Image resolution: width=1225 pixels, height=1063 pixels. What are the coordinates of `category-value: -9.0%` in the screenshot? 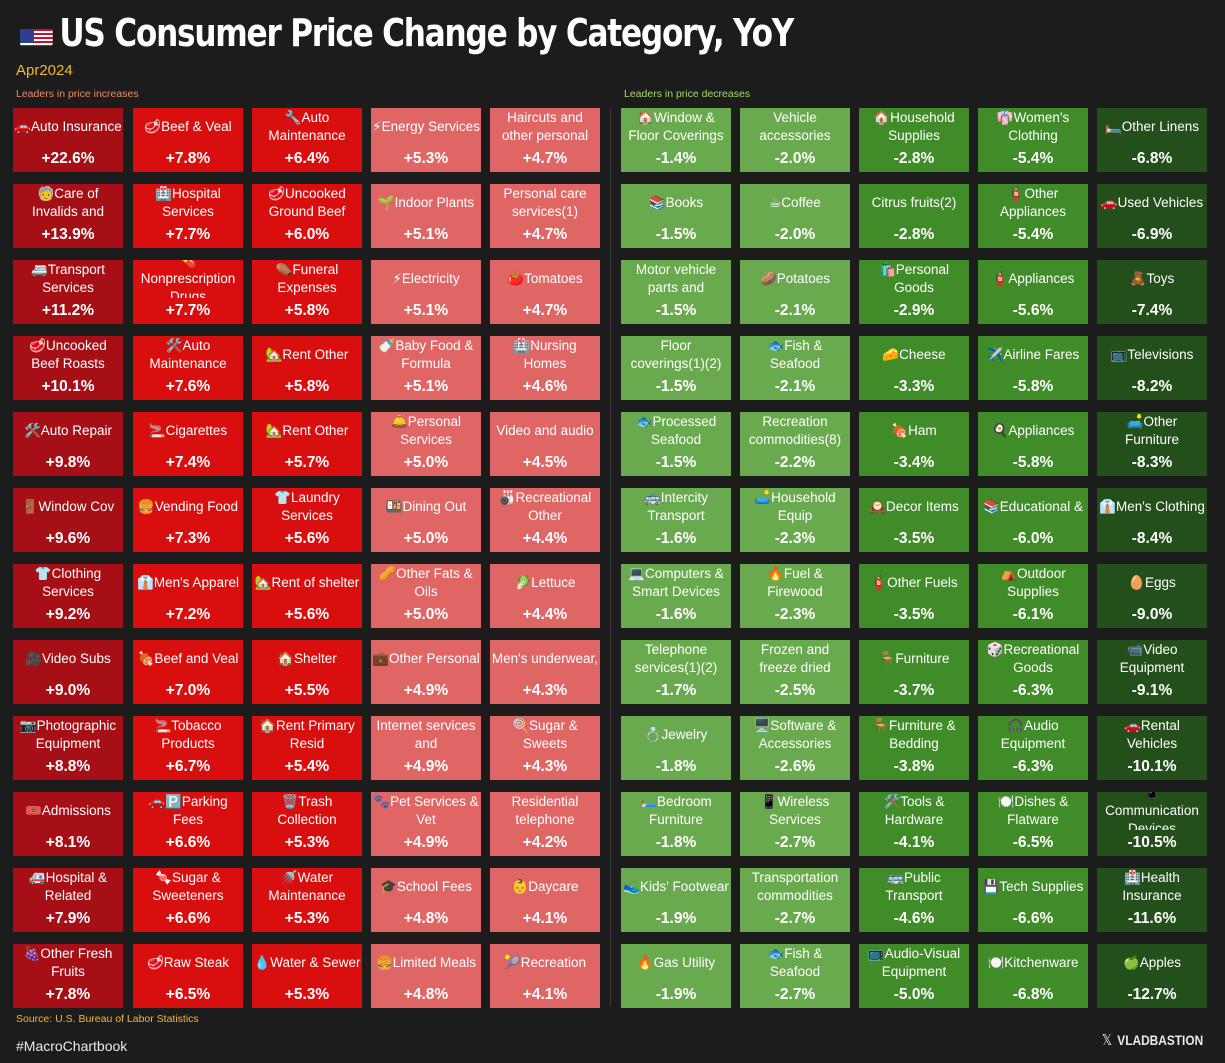 It's located at (1152, 614).